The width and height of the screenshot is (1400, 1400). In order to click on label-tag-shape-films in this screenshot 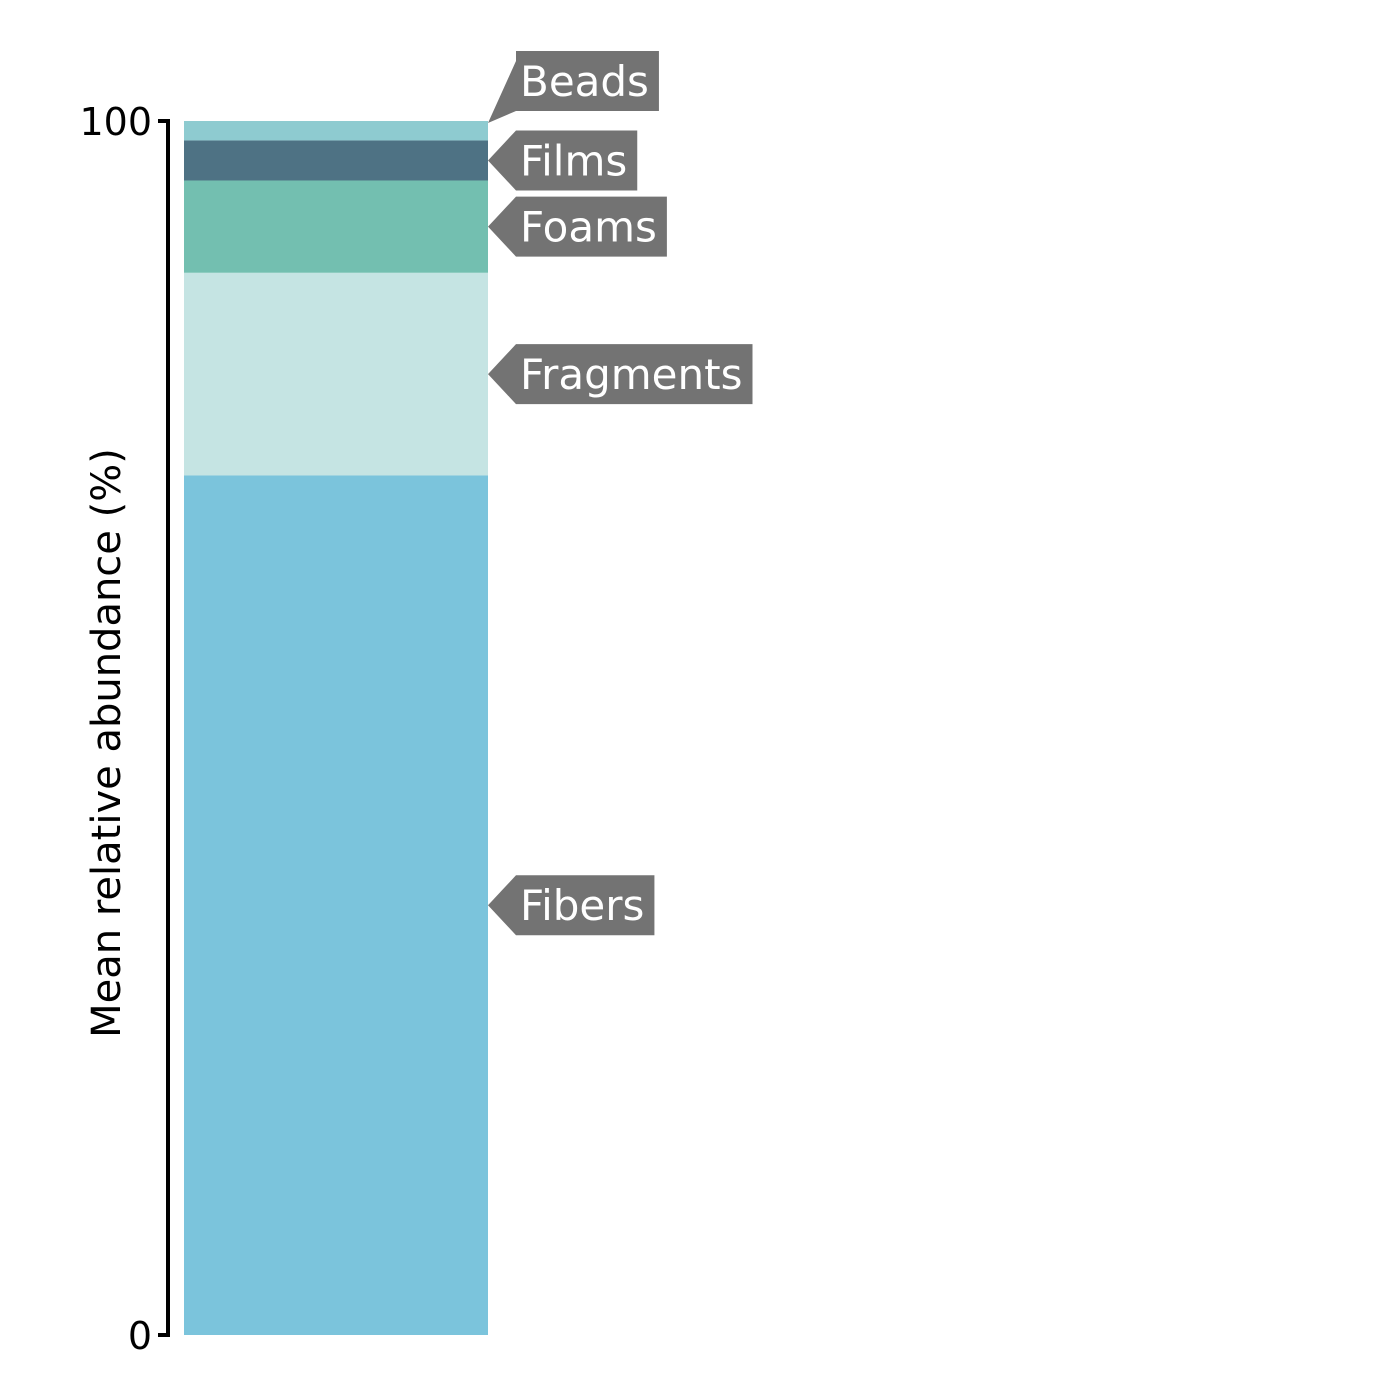, I will do `click(563, 160)`.